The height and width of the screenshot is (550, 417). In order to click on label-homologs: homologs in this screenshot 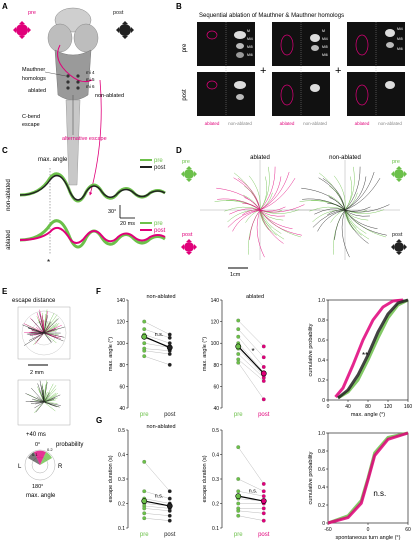, I will do `click(34, 79)`.